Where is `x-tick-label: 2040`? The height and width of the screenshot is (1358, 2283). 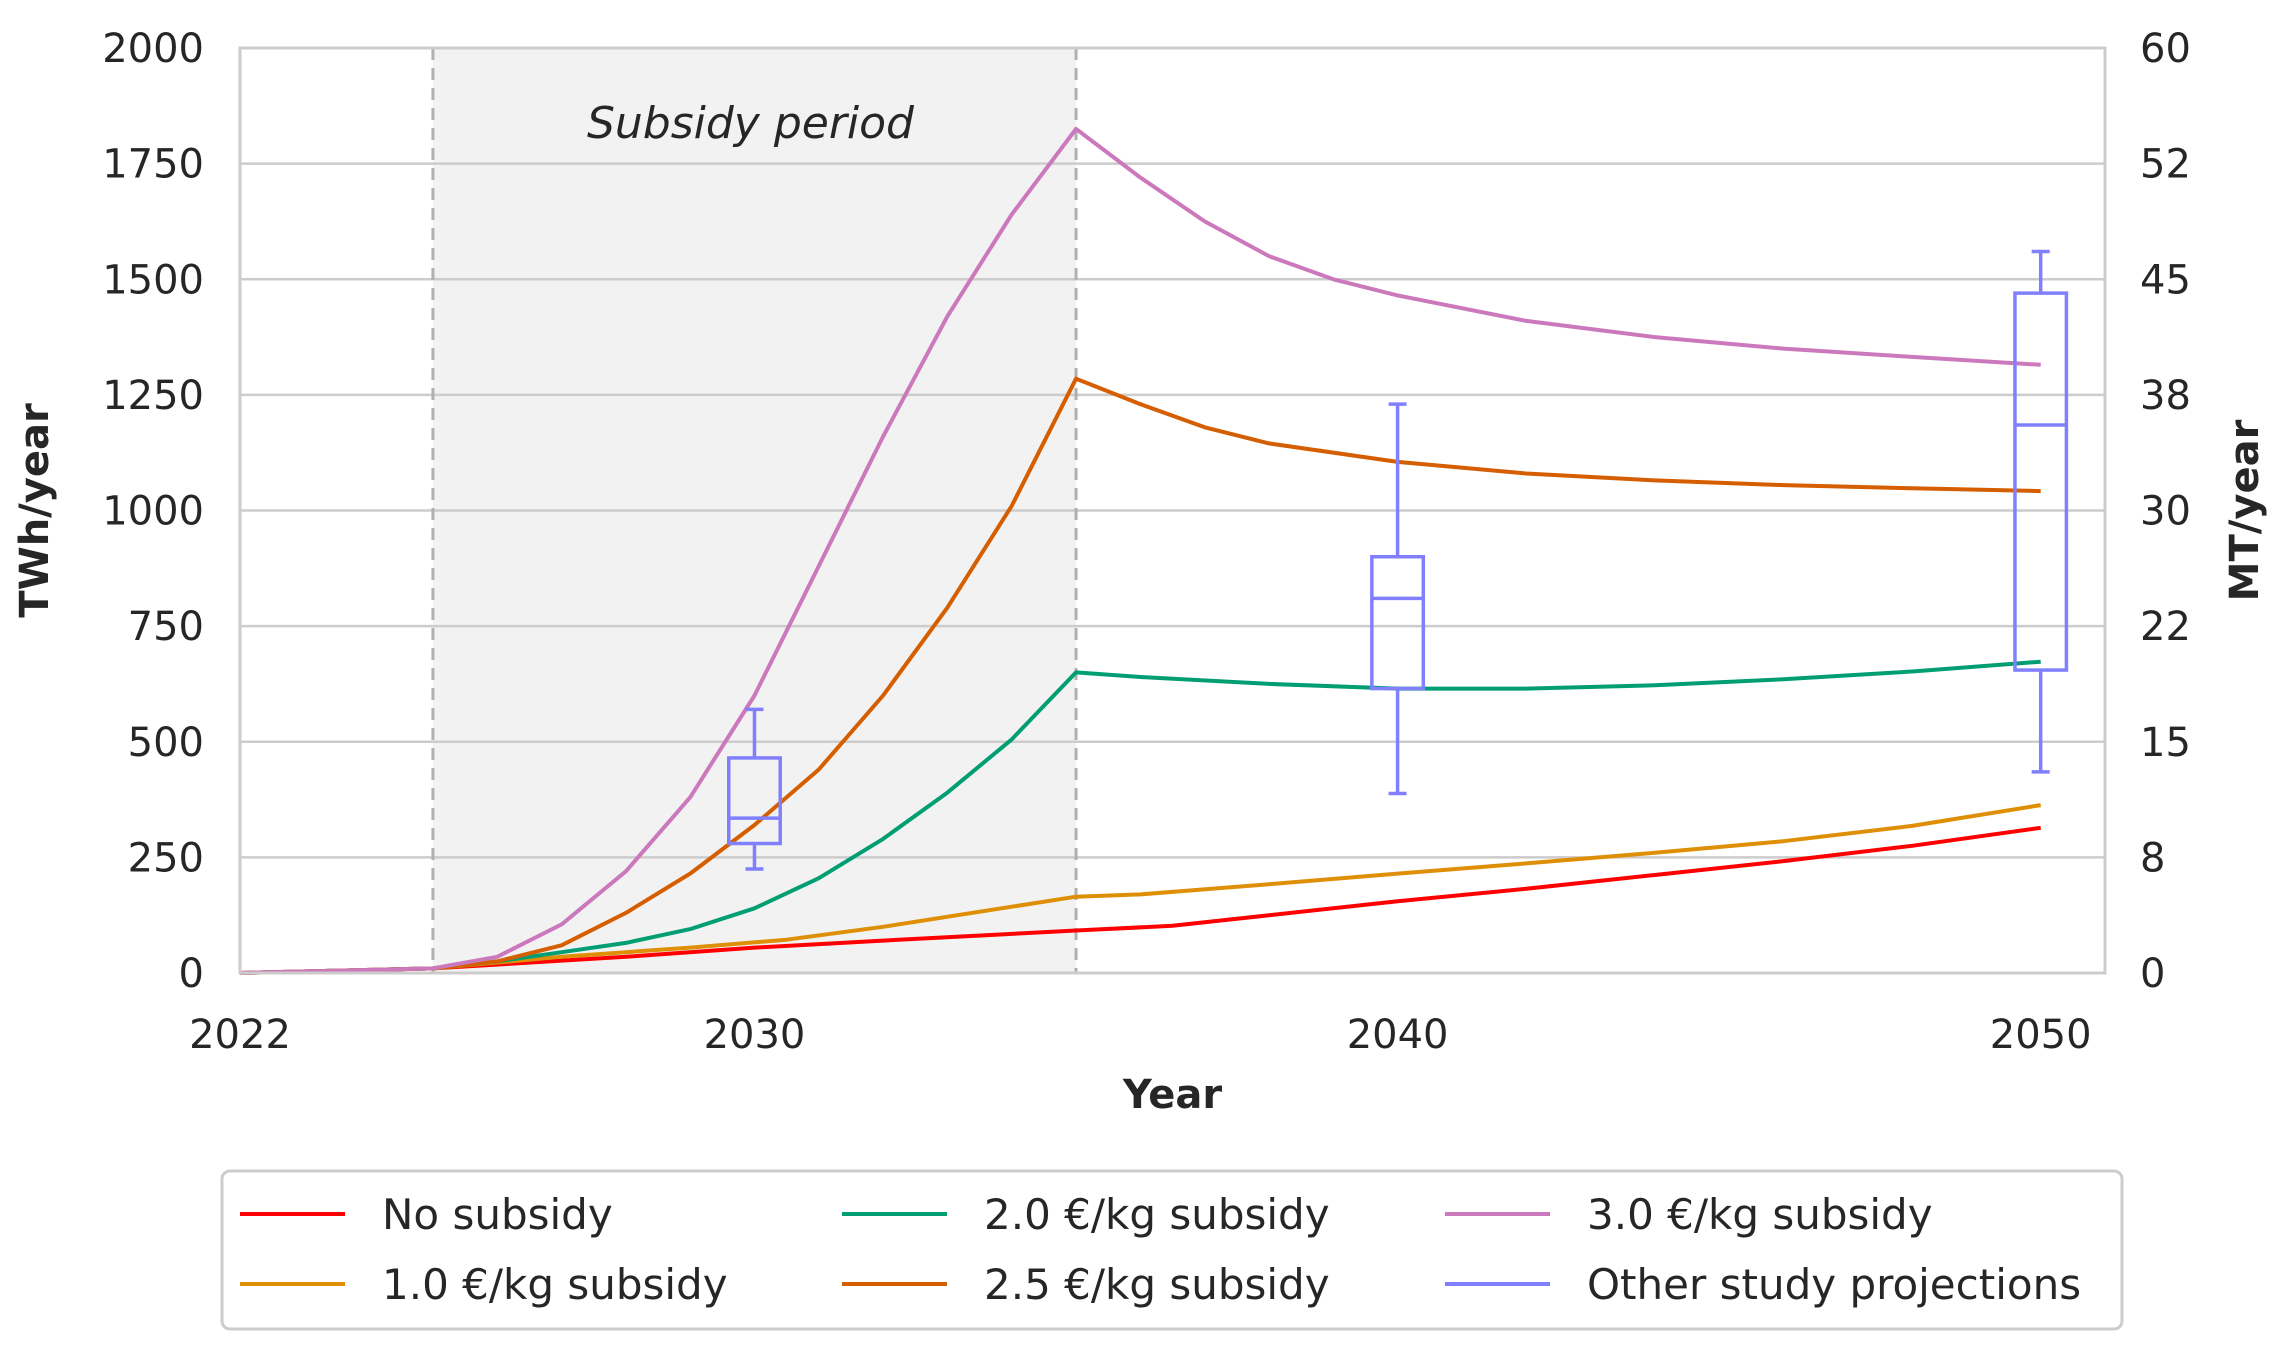 x-tick-label: 2040 is located at coordinates (1398, 1035).